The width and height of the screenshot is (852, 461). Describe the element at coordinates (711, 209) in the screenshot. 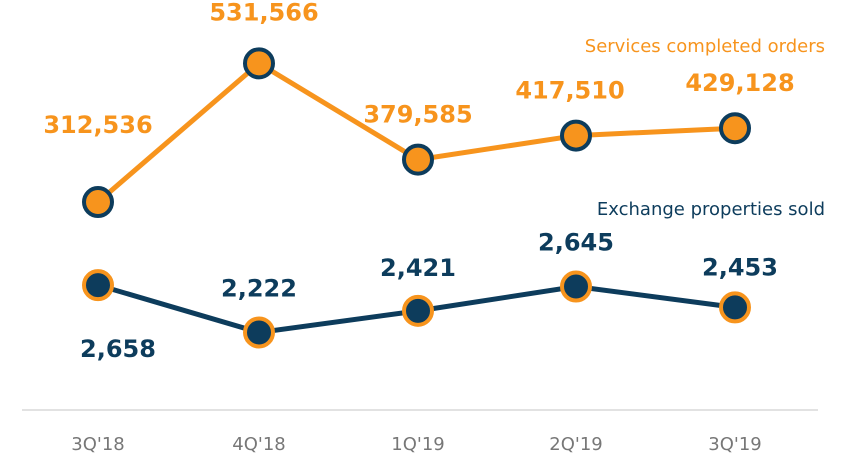

I see `series-label: Exchange properties sold` at that location.